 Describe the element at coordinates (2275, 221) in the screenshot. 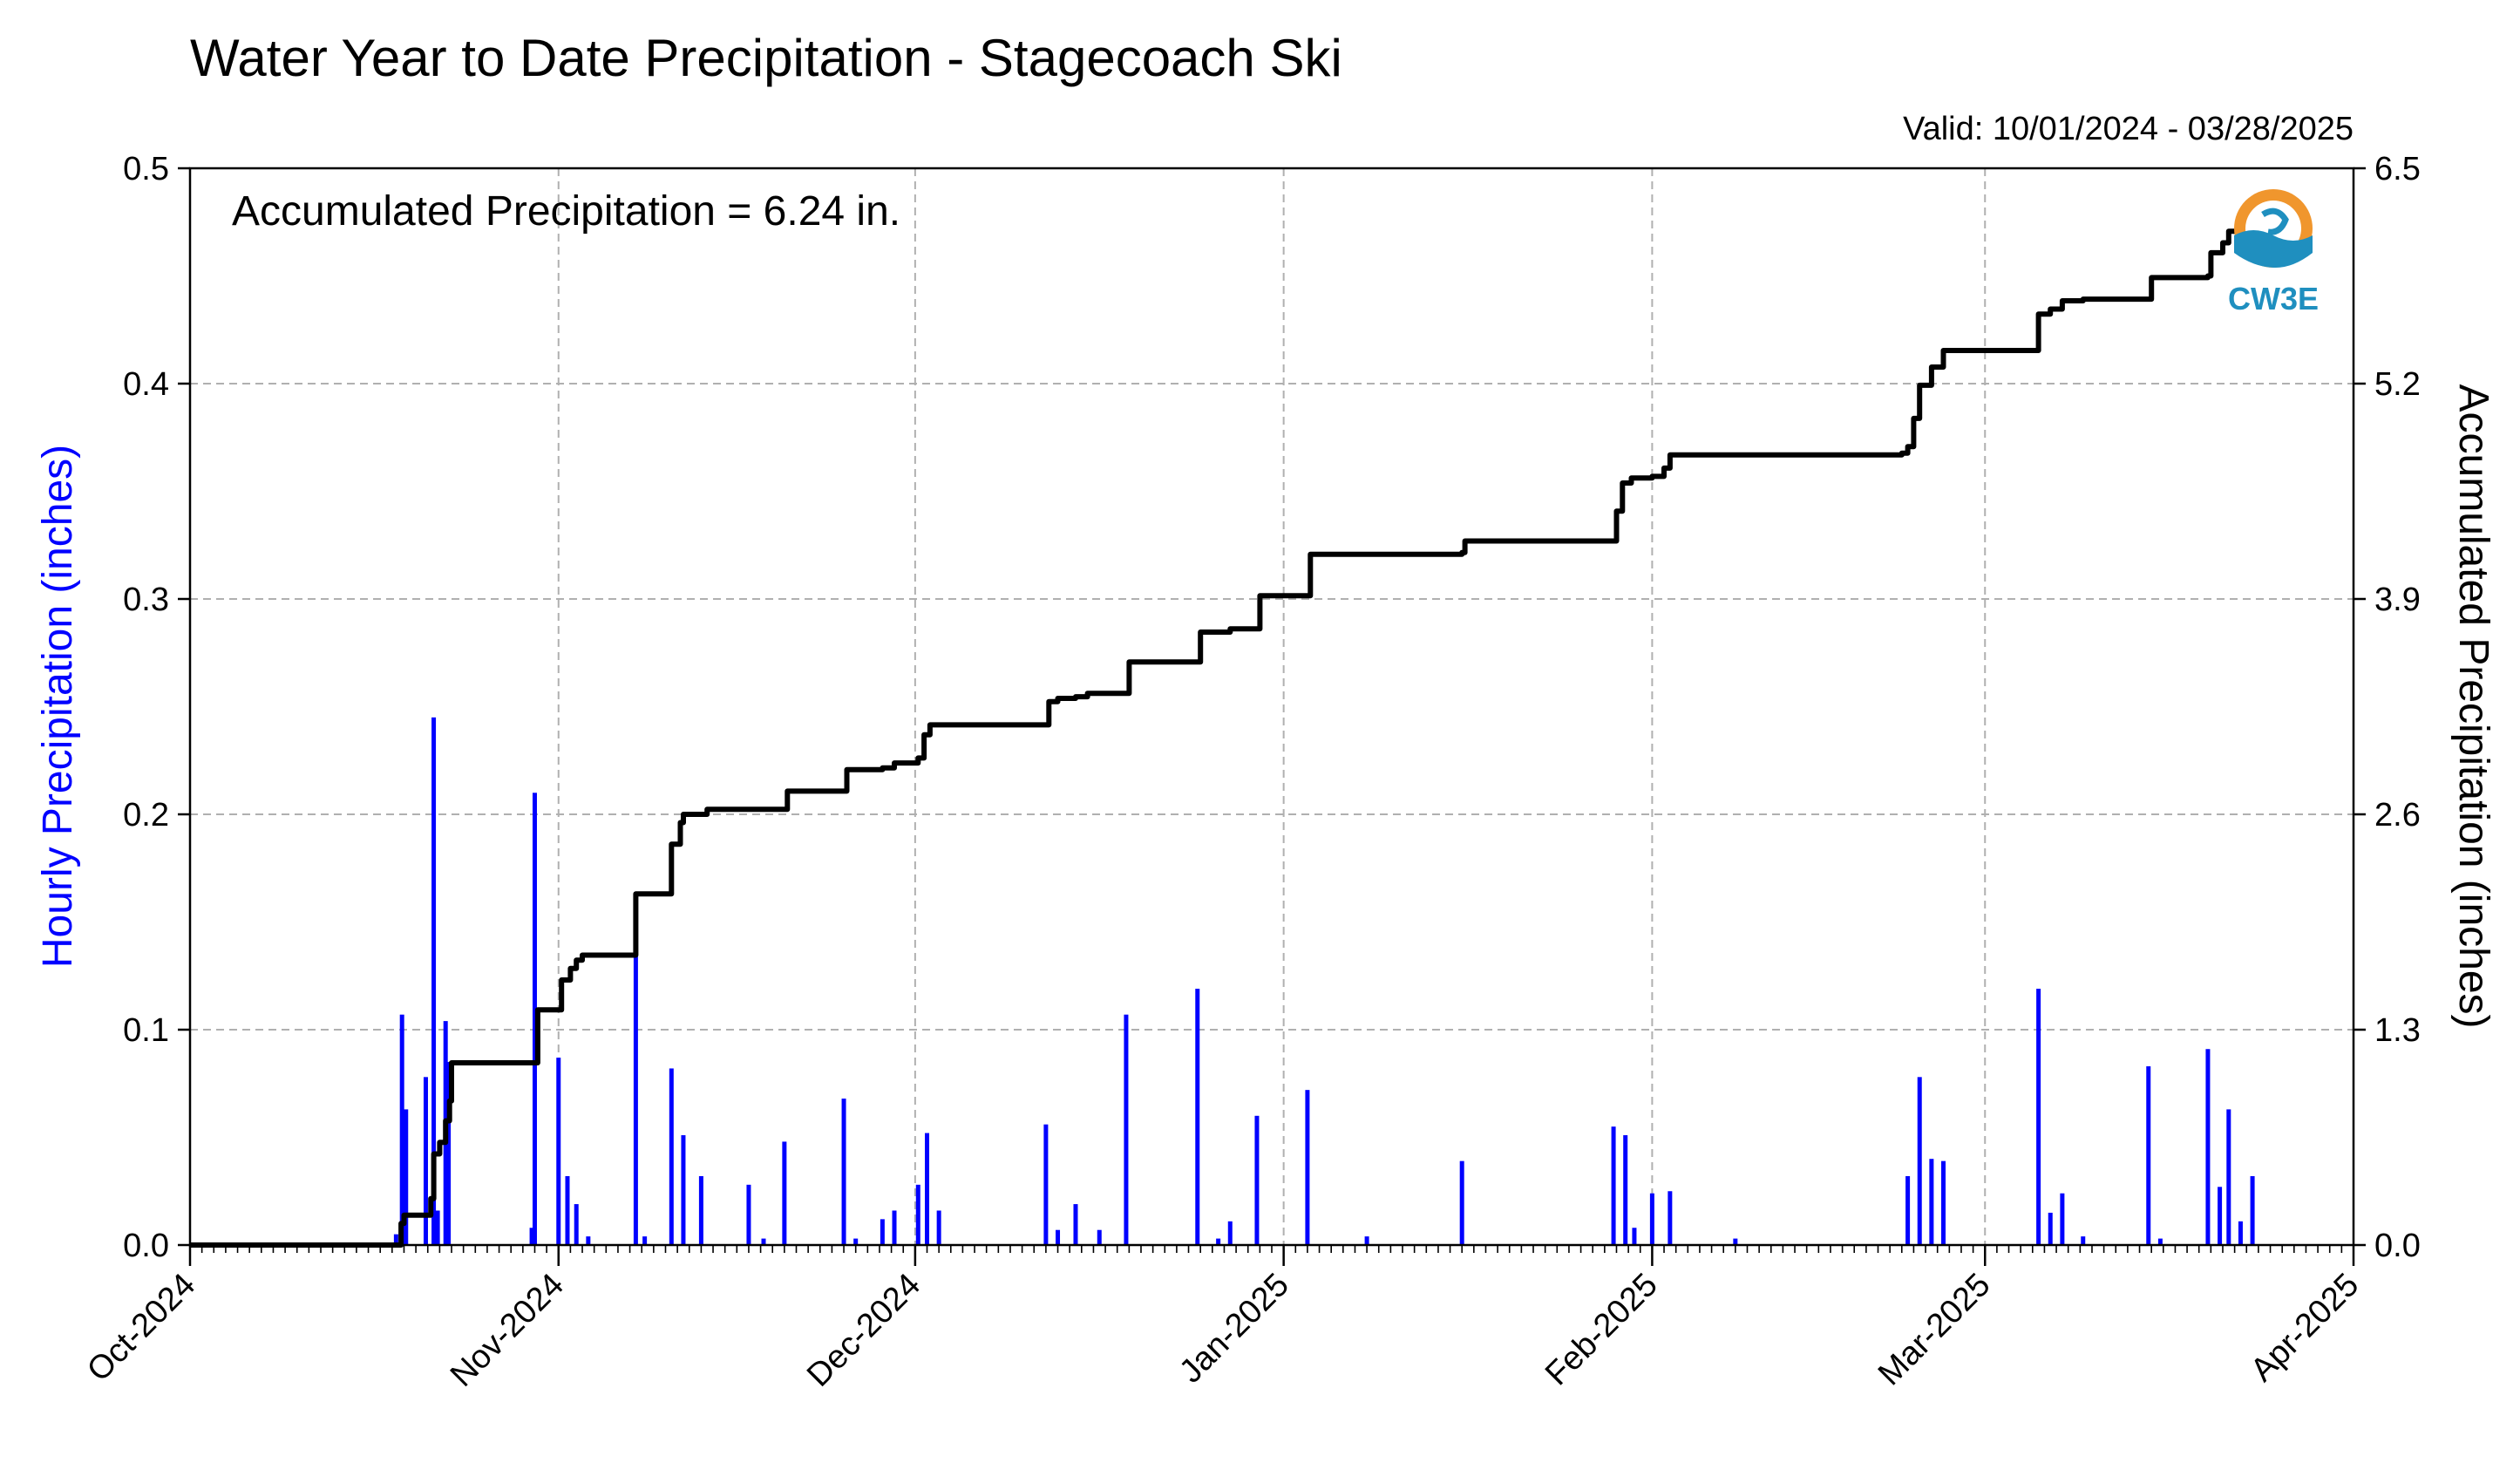

I see `logo-swirl-icon` at that location.